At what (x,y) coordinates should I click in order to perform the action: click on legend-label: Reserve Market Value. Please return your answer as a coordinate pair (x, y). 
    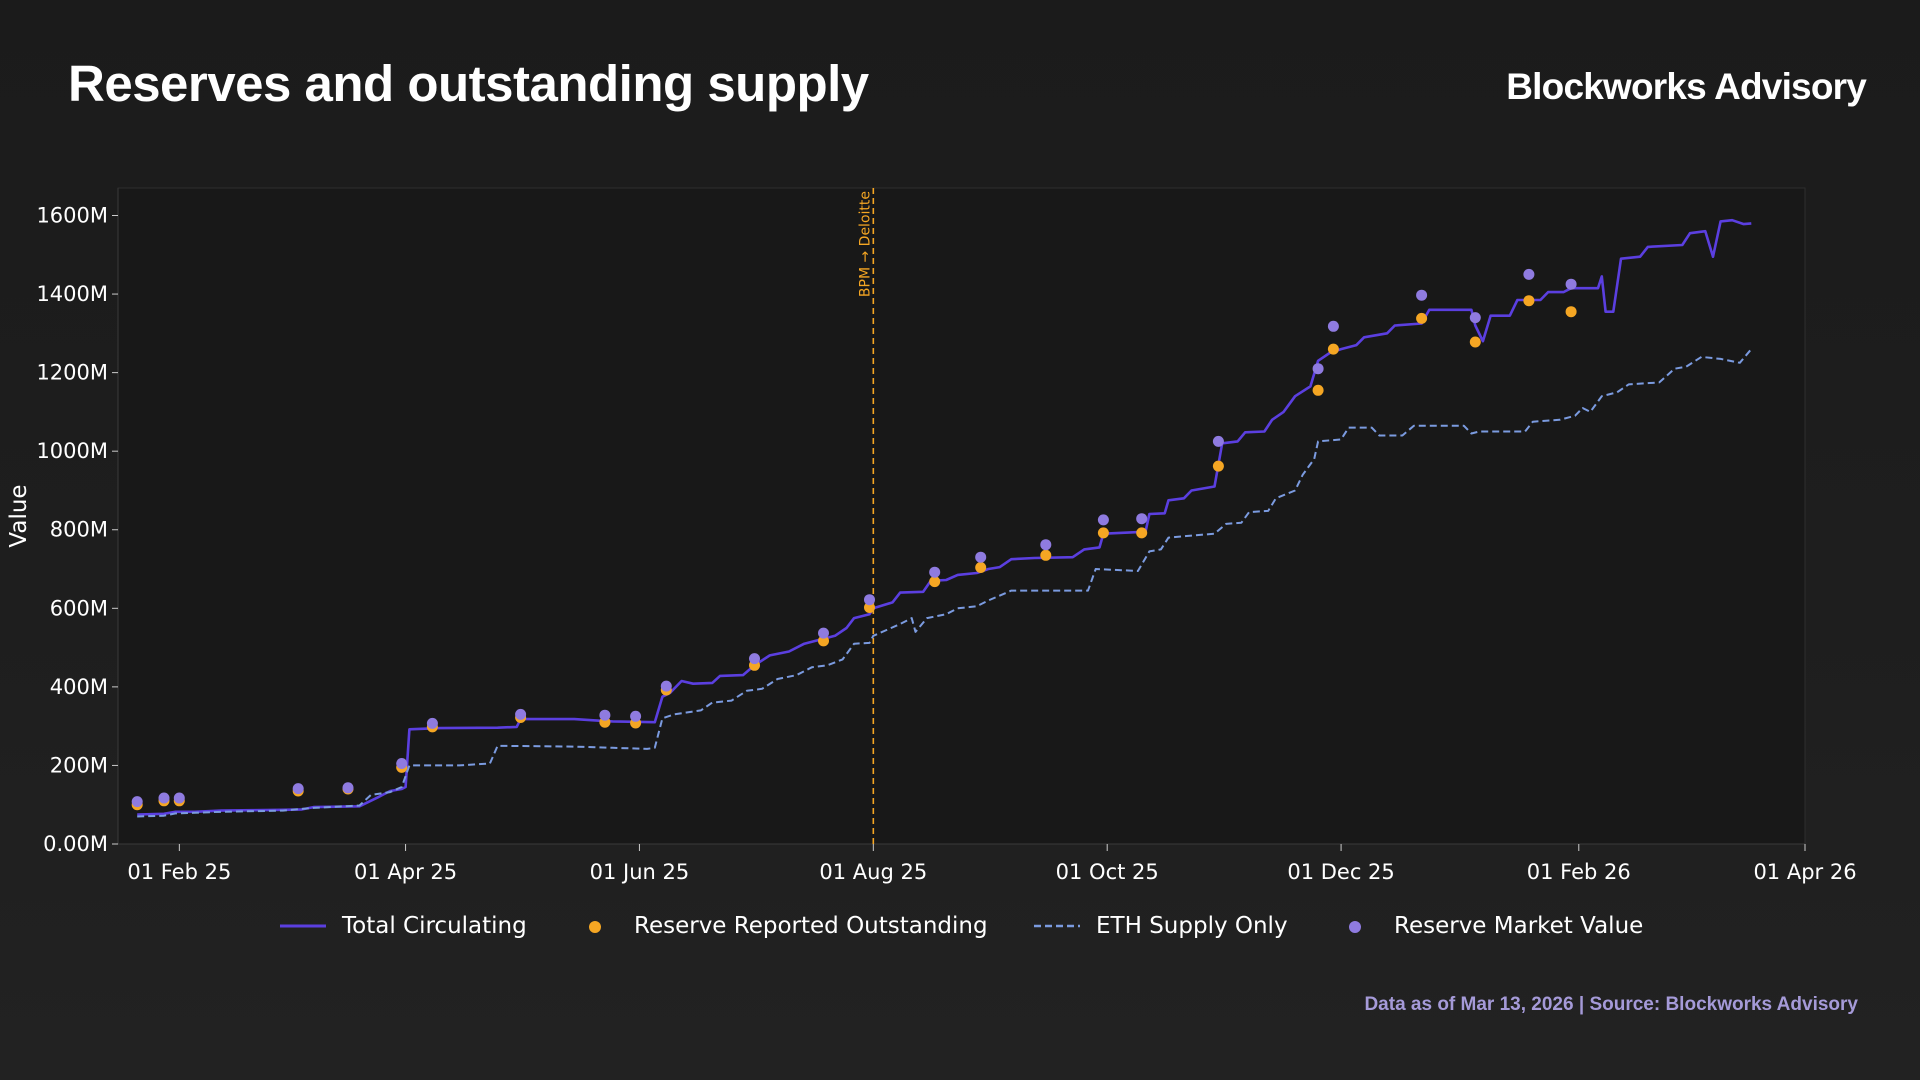
    Looking at the image, I should click on (1519, 926).